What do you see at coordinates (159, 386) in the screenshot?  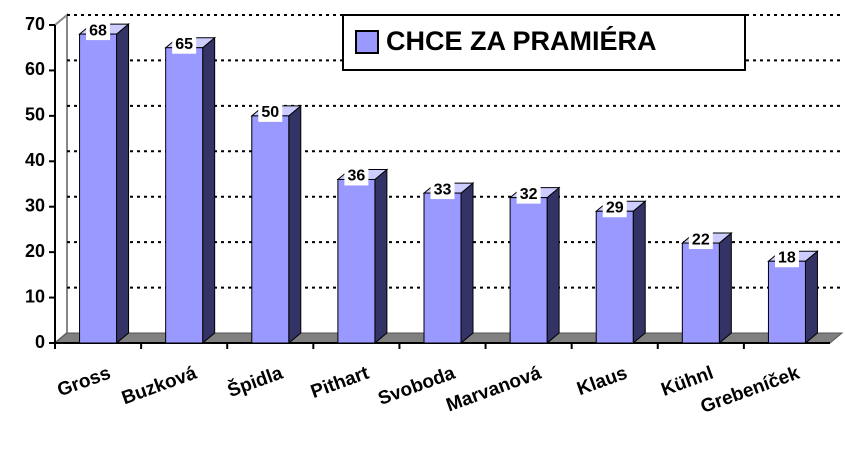 I see `x-tick-label: Buzková` at bounding box center [159, 386].